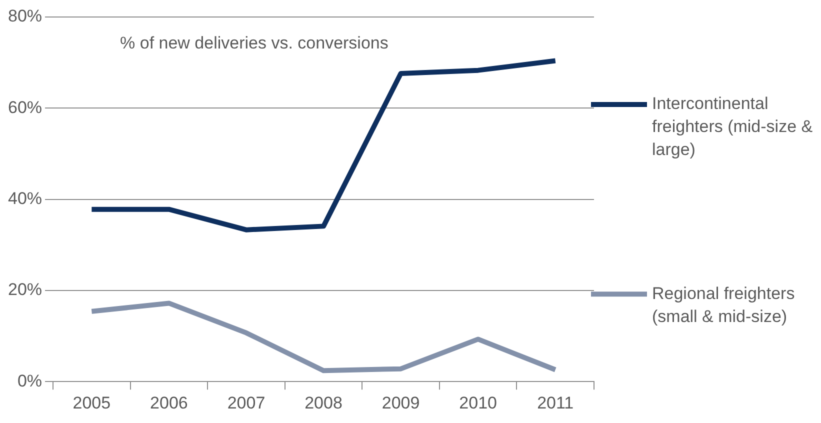  What do you see at coordinates (401, 402) in the screenshot?
I see `x-tick-label: 2009` at bounding box center [401, 402].